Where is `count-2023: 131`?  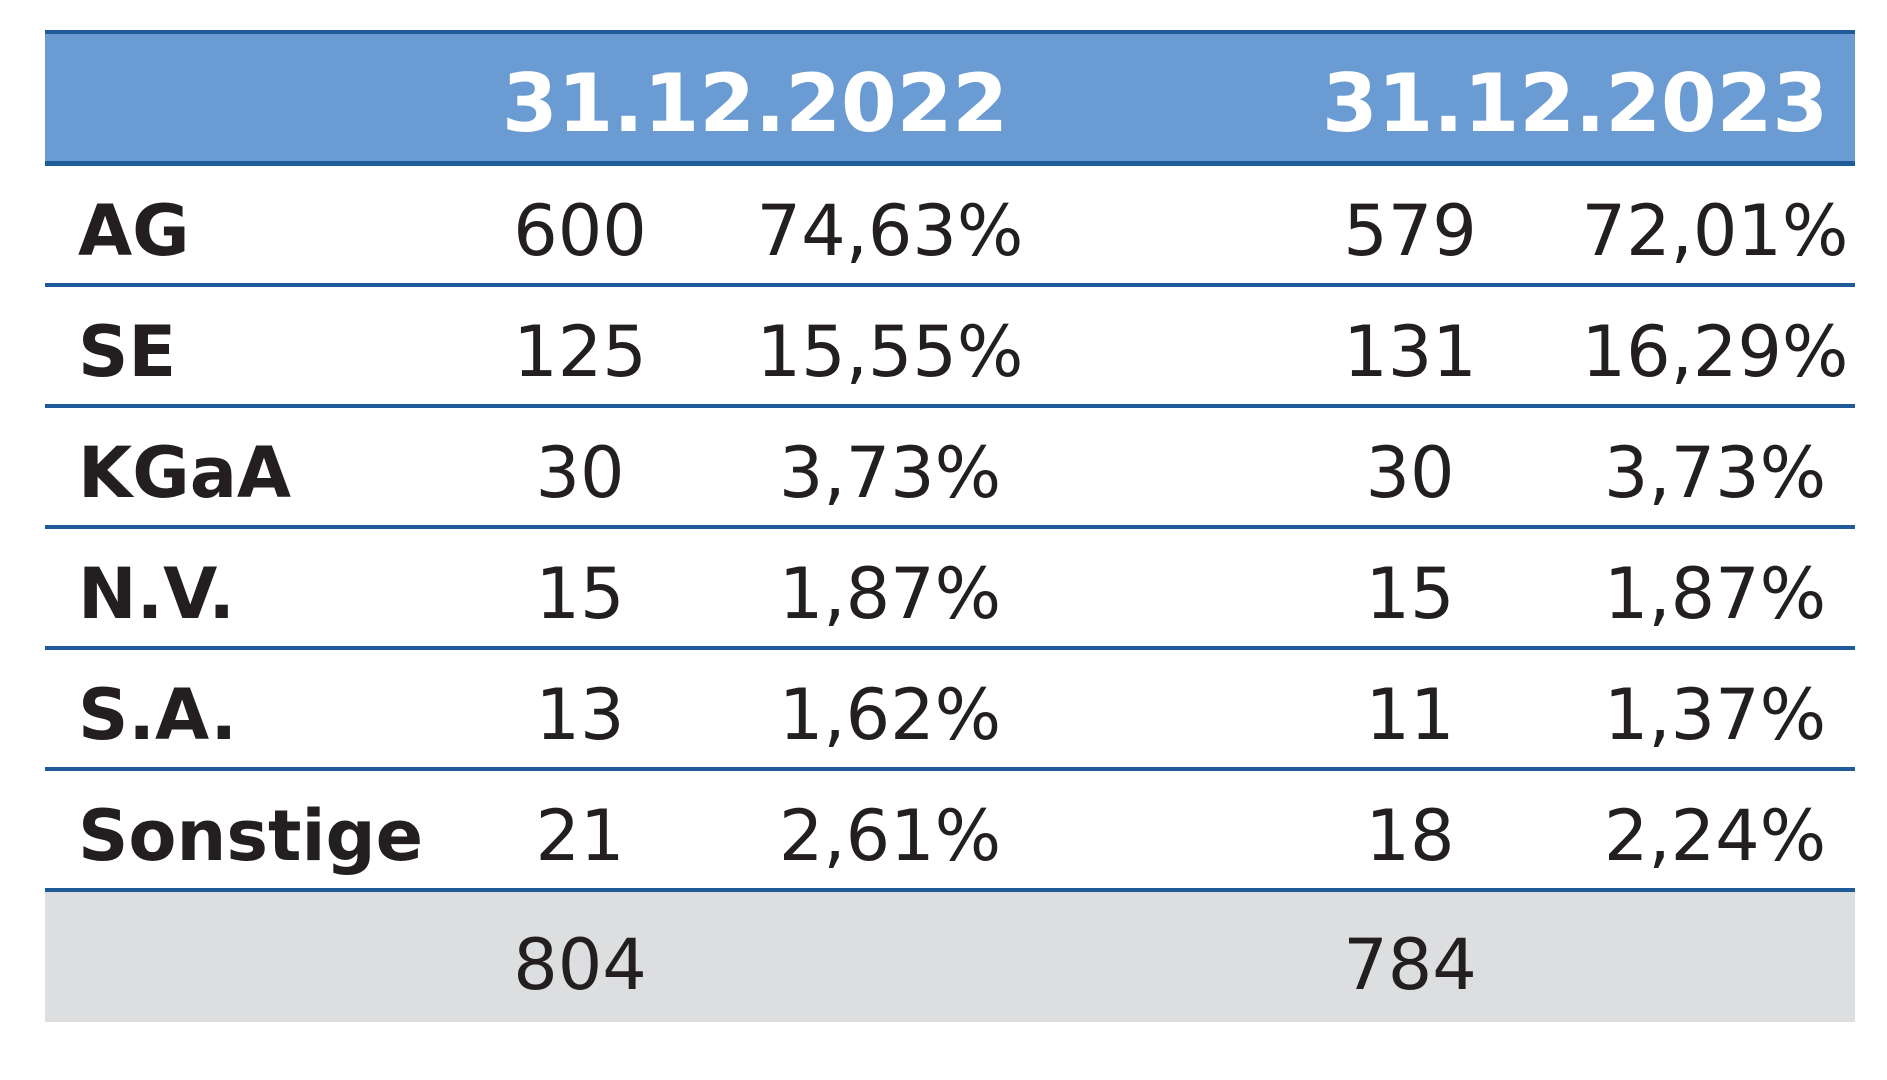 count-2023: 131 is located at coordinates (1410, 351).